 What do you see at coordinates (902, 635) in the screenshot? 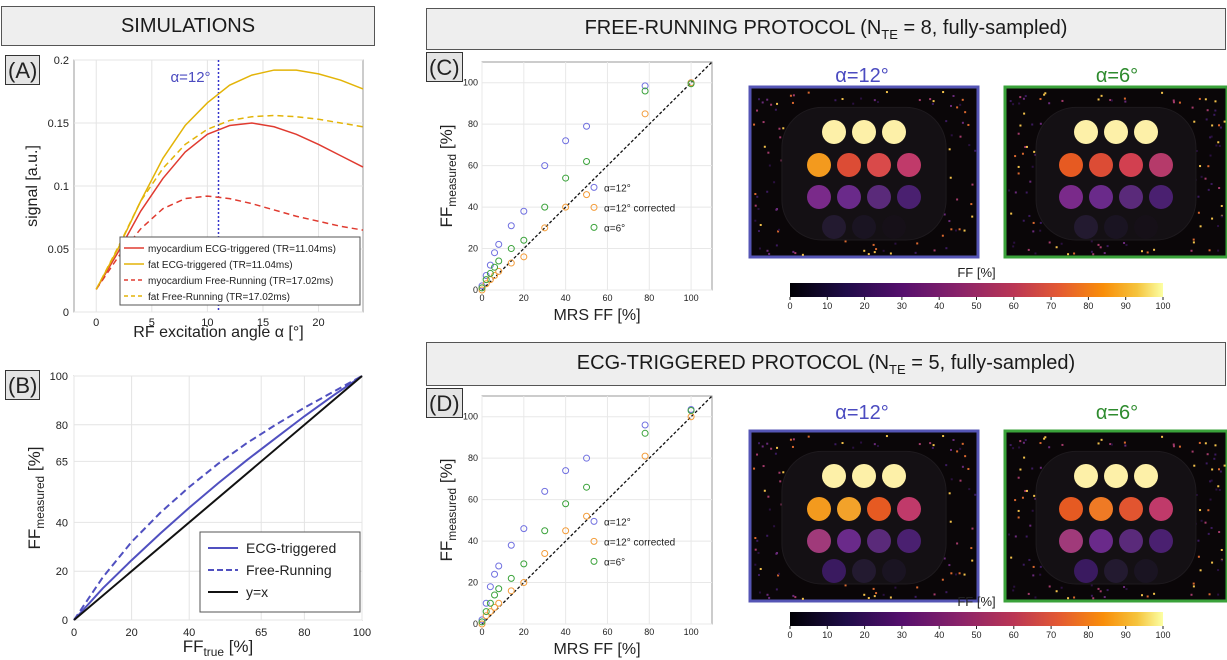
I see `colorbar-ticklabel-bottom-3: 30` at bounding box center [902, 635].